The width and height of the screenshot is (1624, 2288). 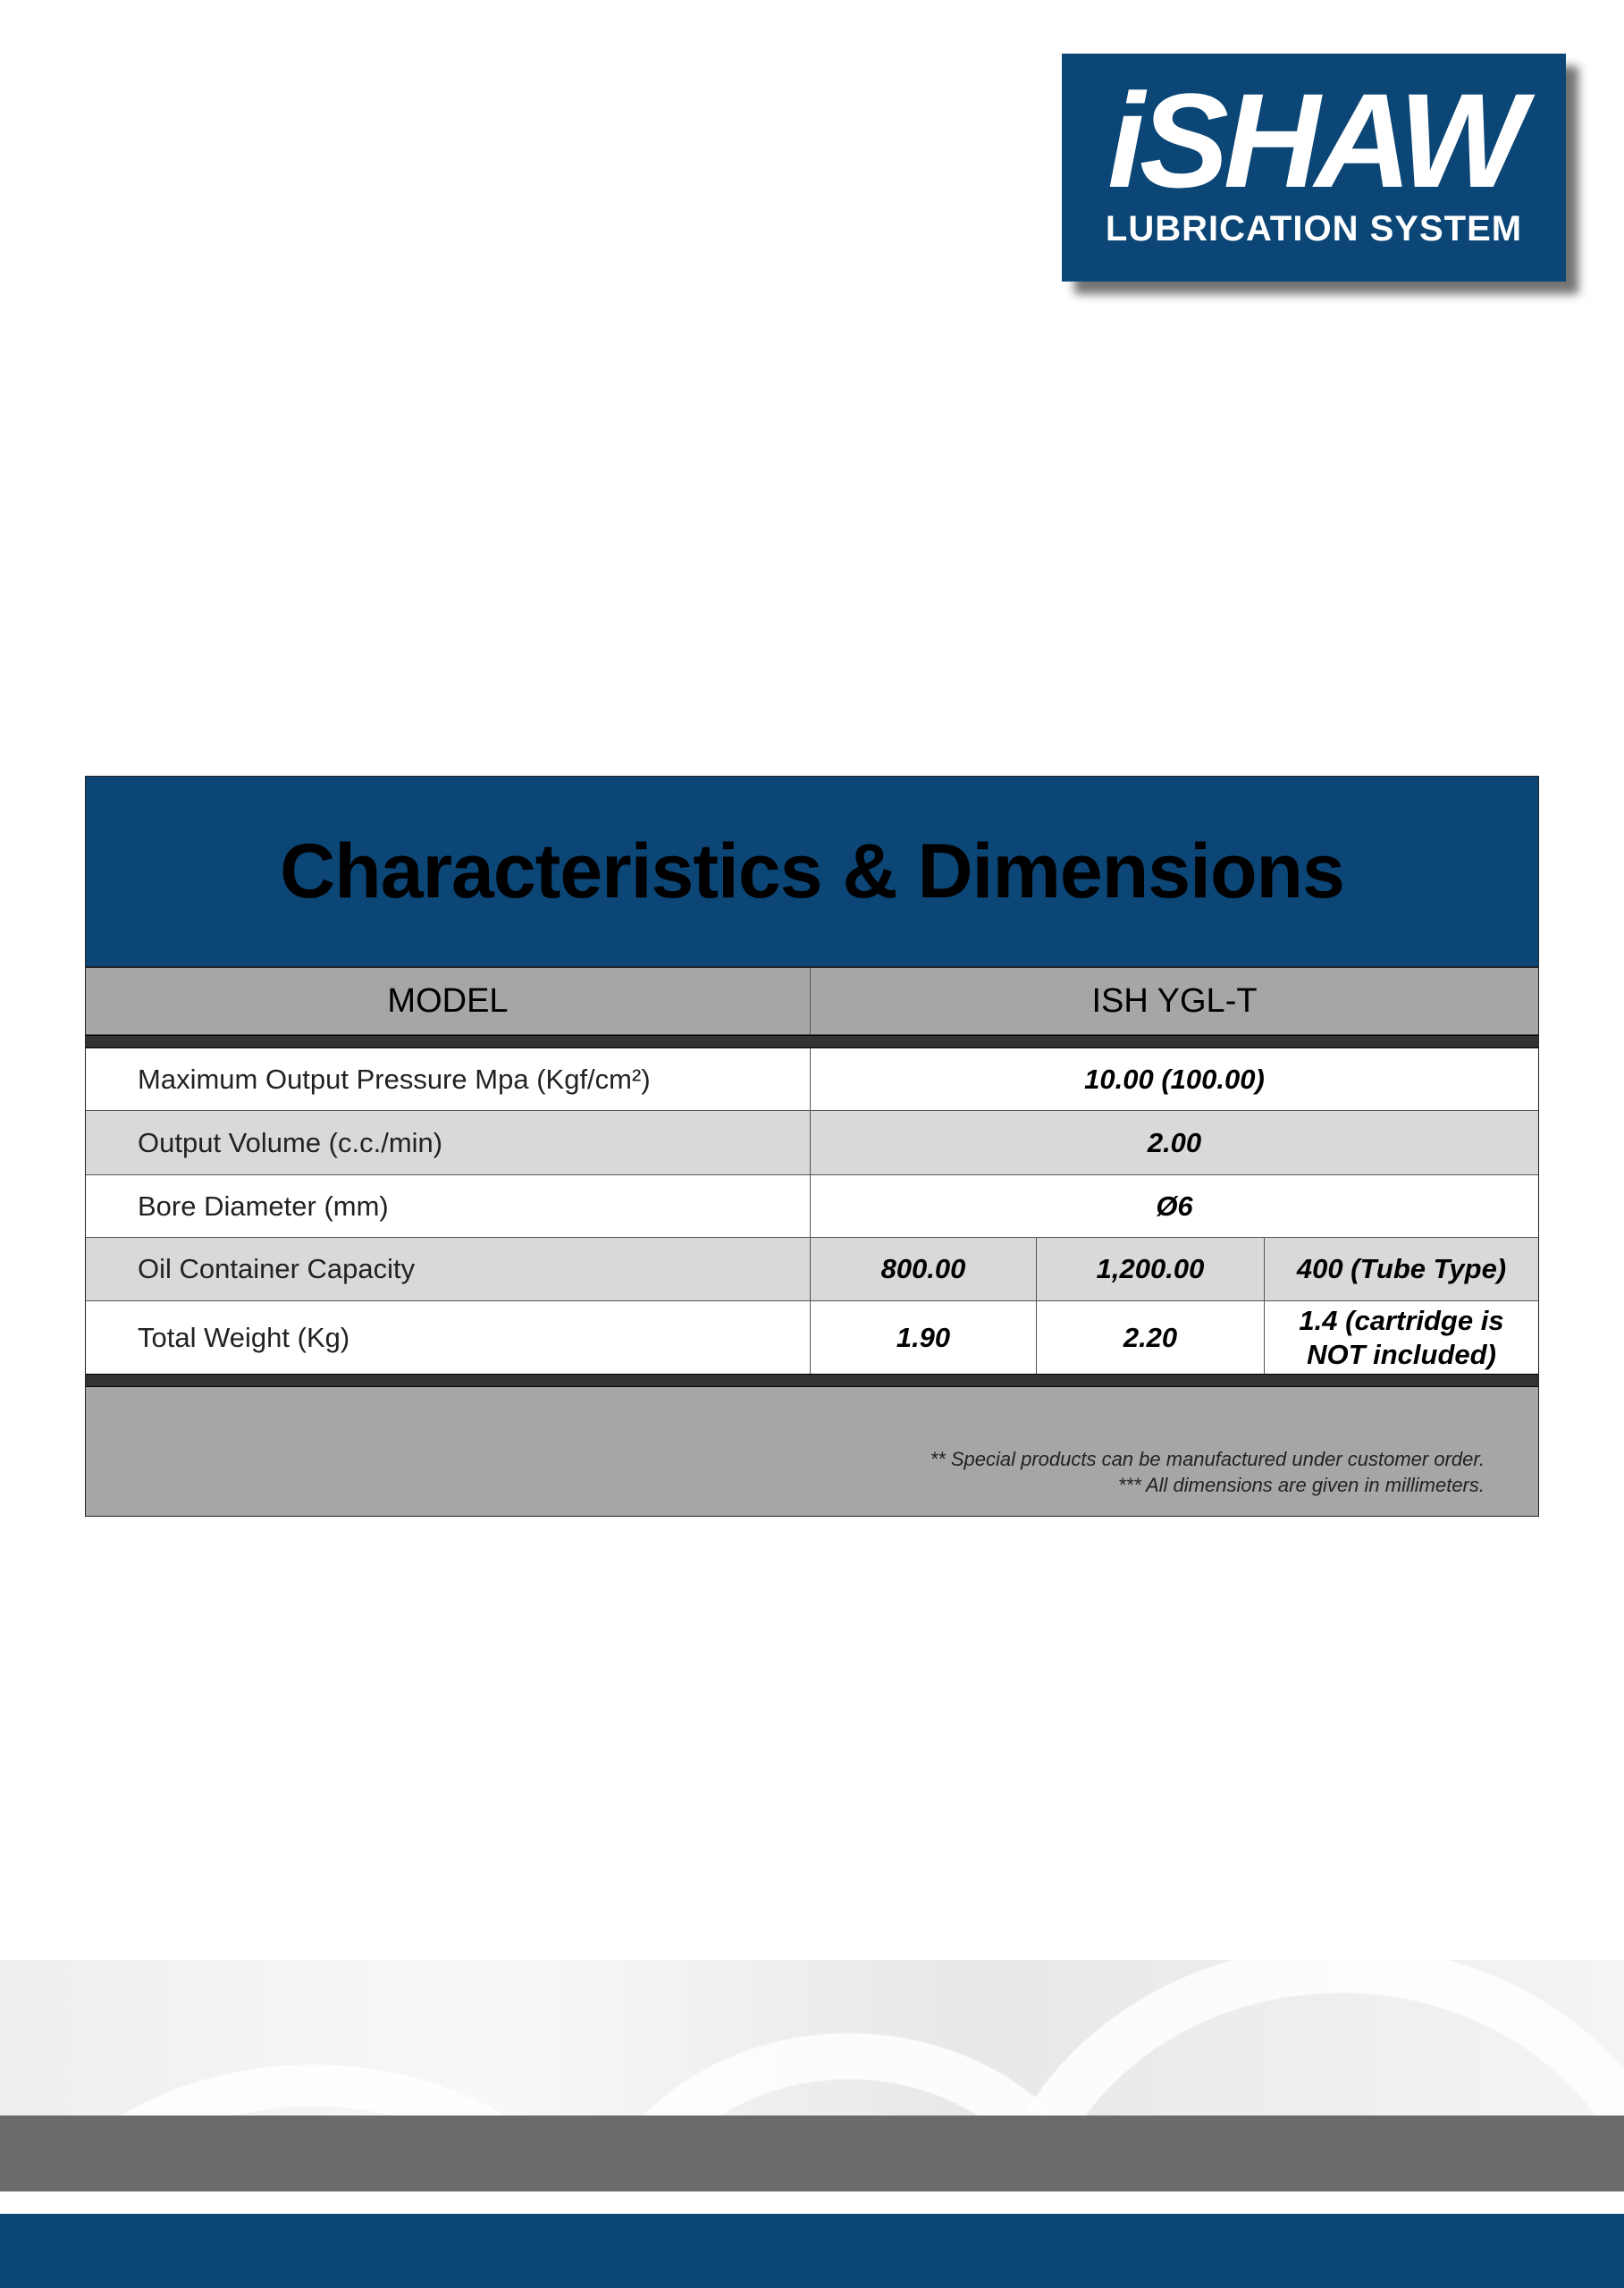 What do you see at coordinates (1175, 1001) in the screenshot?
I see `header-model-value: ISH YGL-T` at bounding box center [1175, 1001].